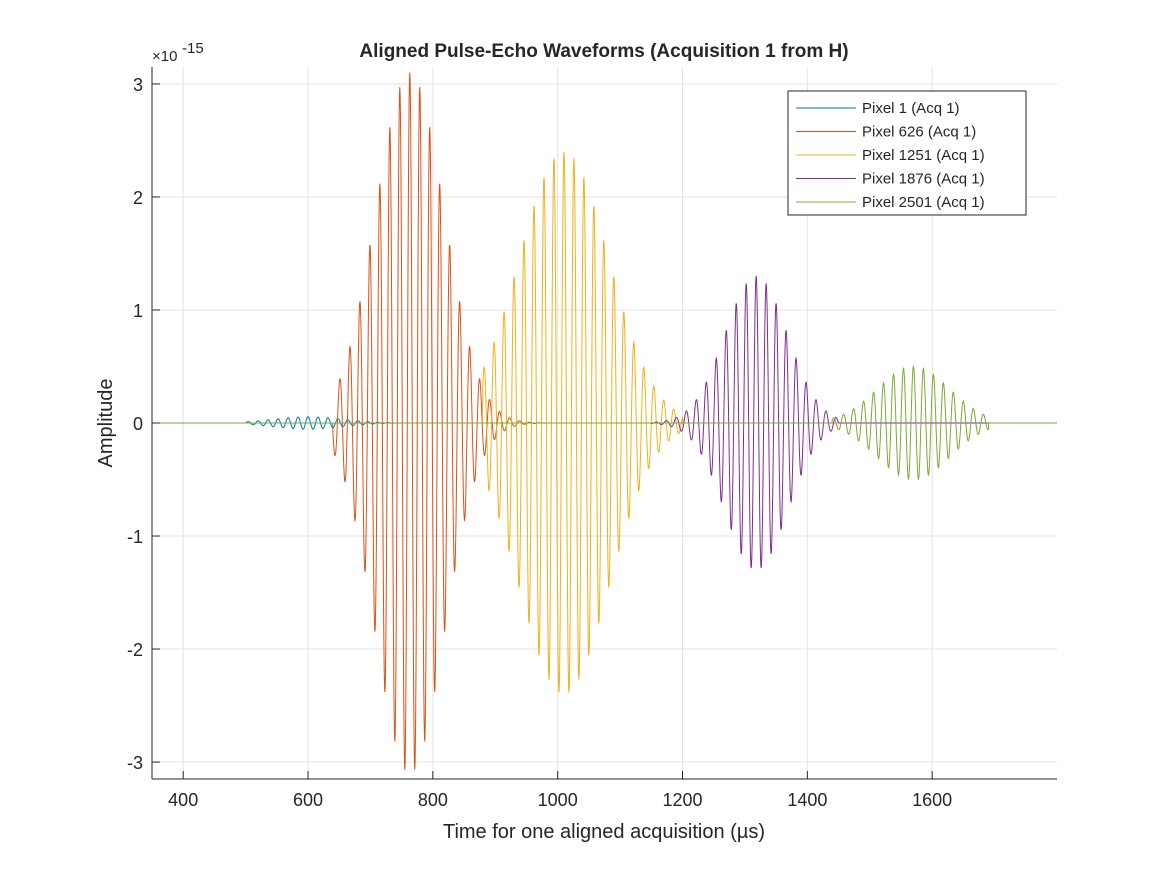 Image resolution: width=1167 pixels, height=875 pixels. I want to click on y-tick-label: 1, so click(138, 311).